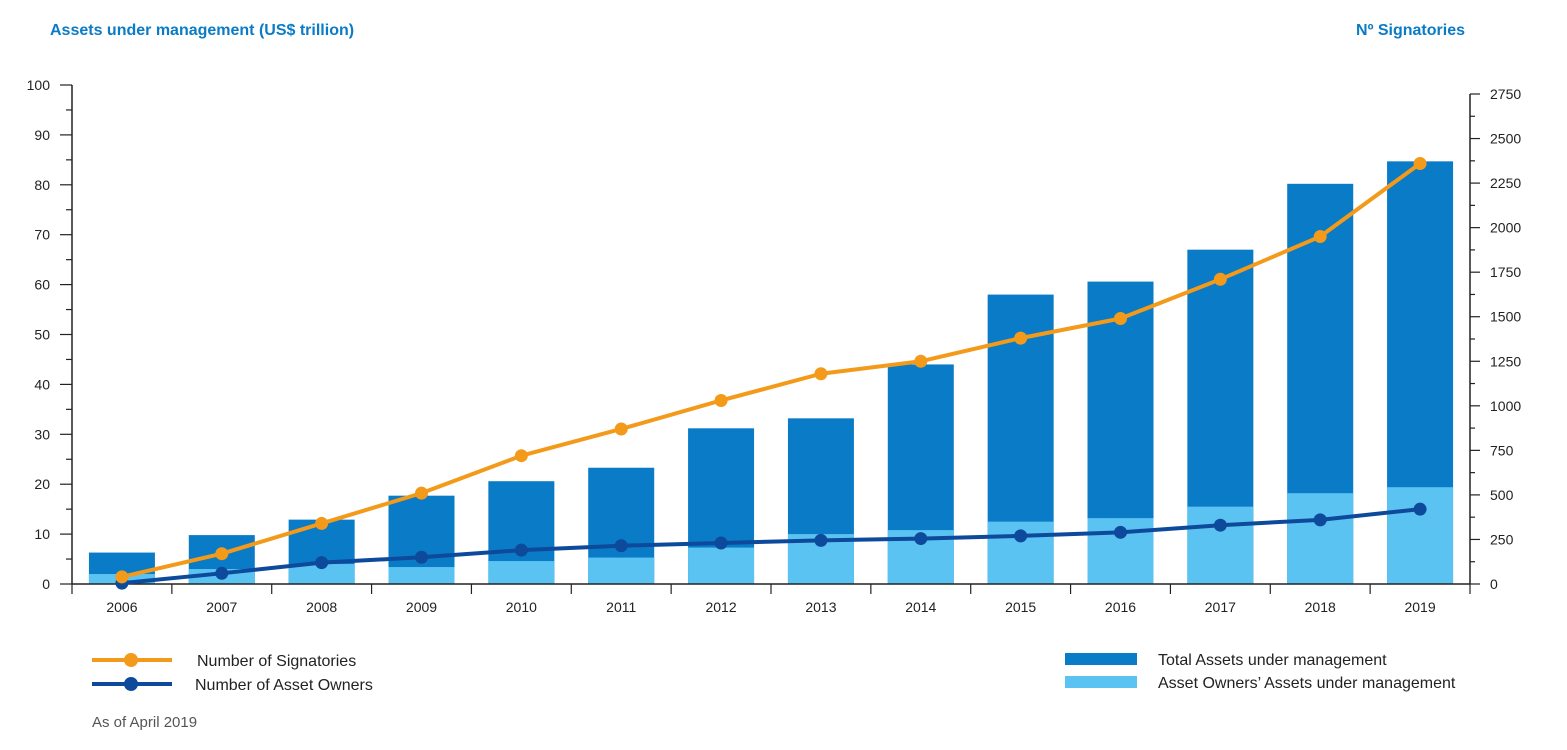 The height and width of the screenshot is (750, 1567). I want to click on legend-label: Total Assets under management, so click(1272, 660).